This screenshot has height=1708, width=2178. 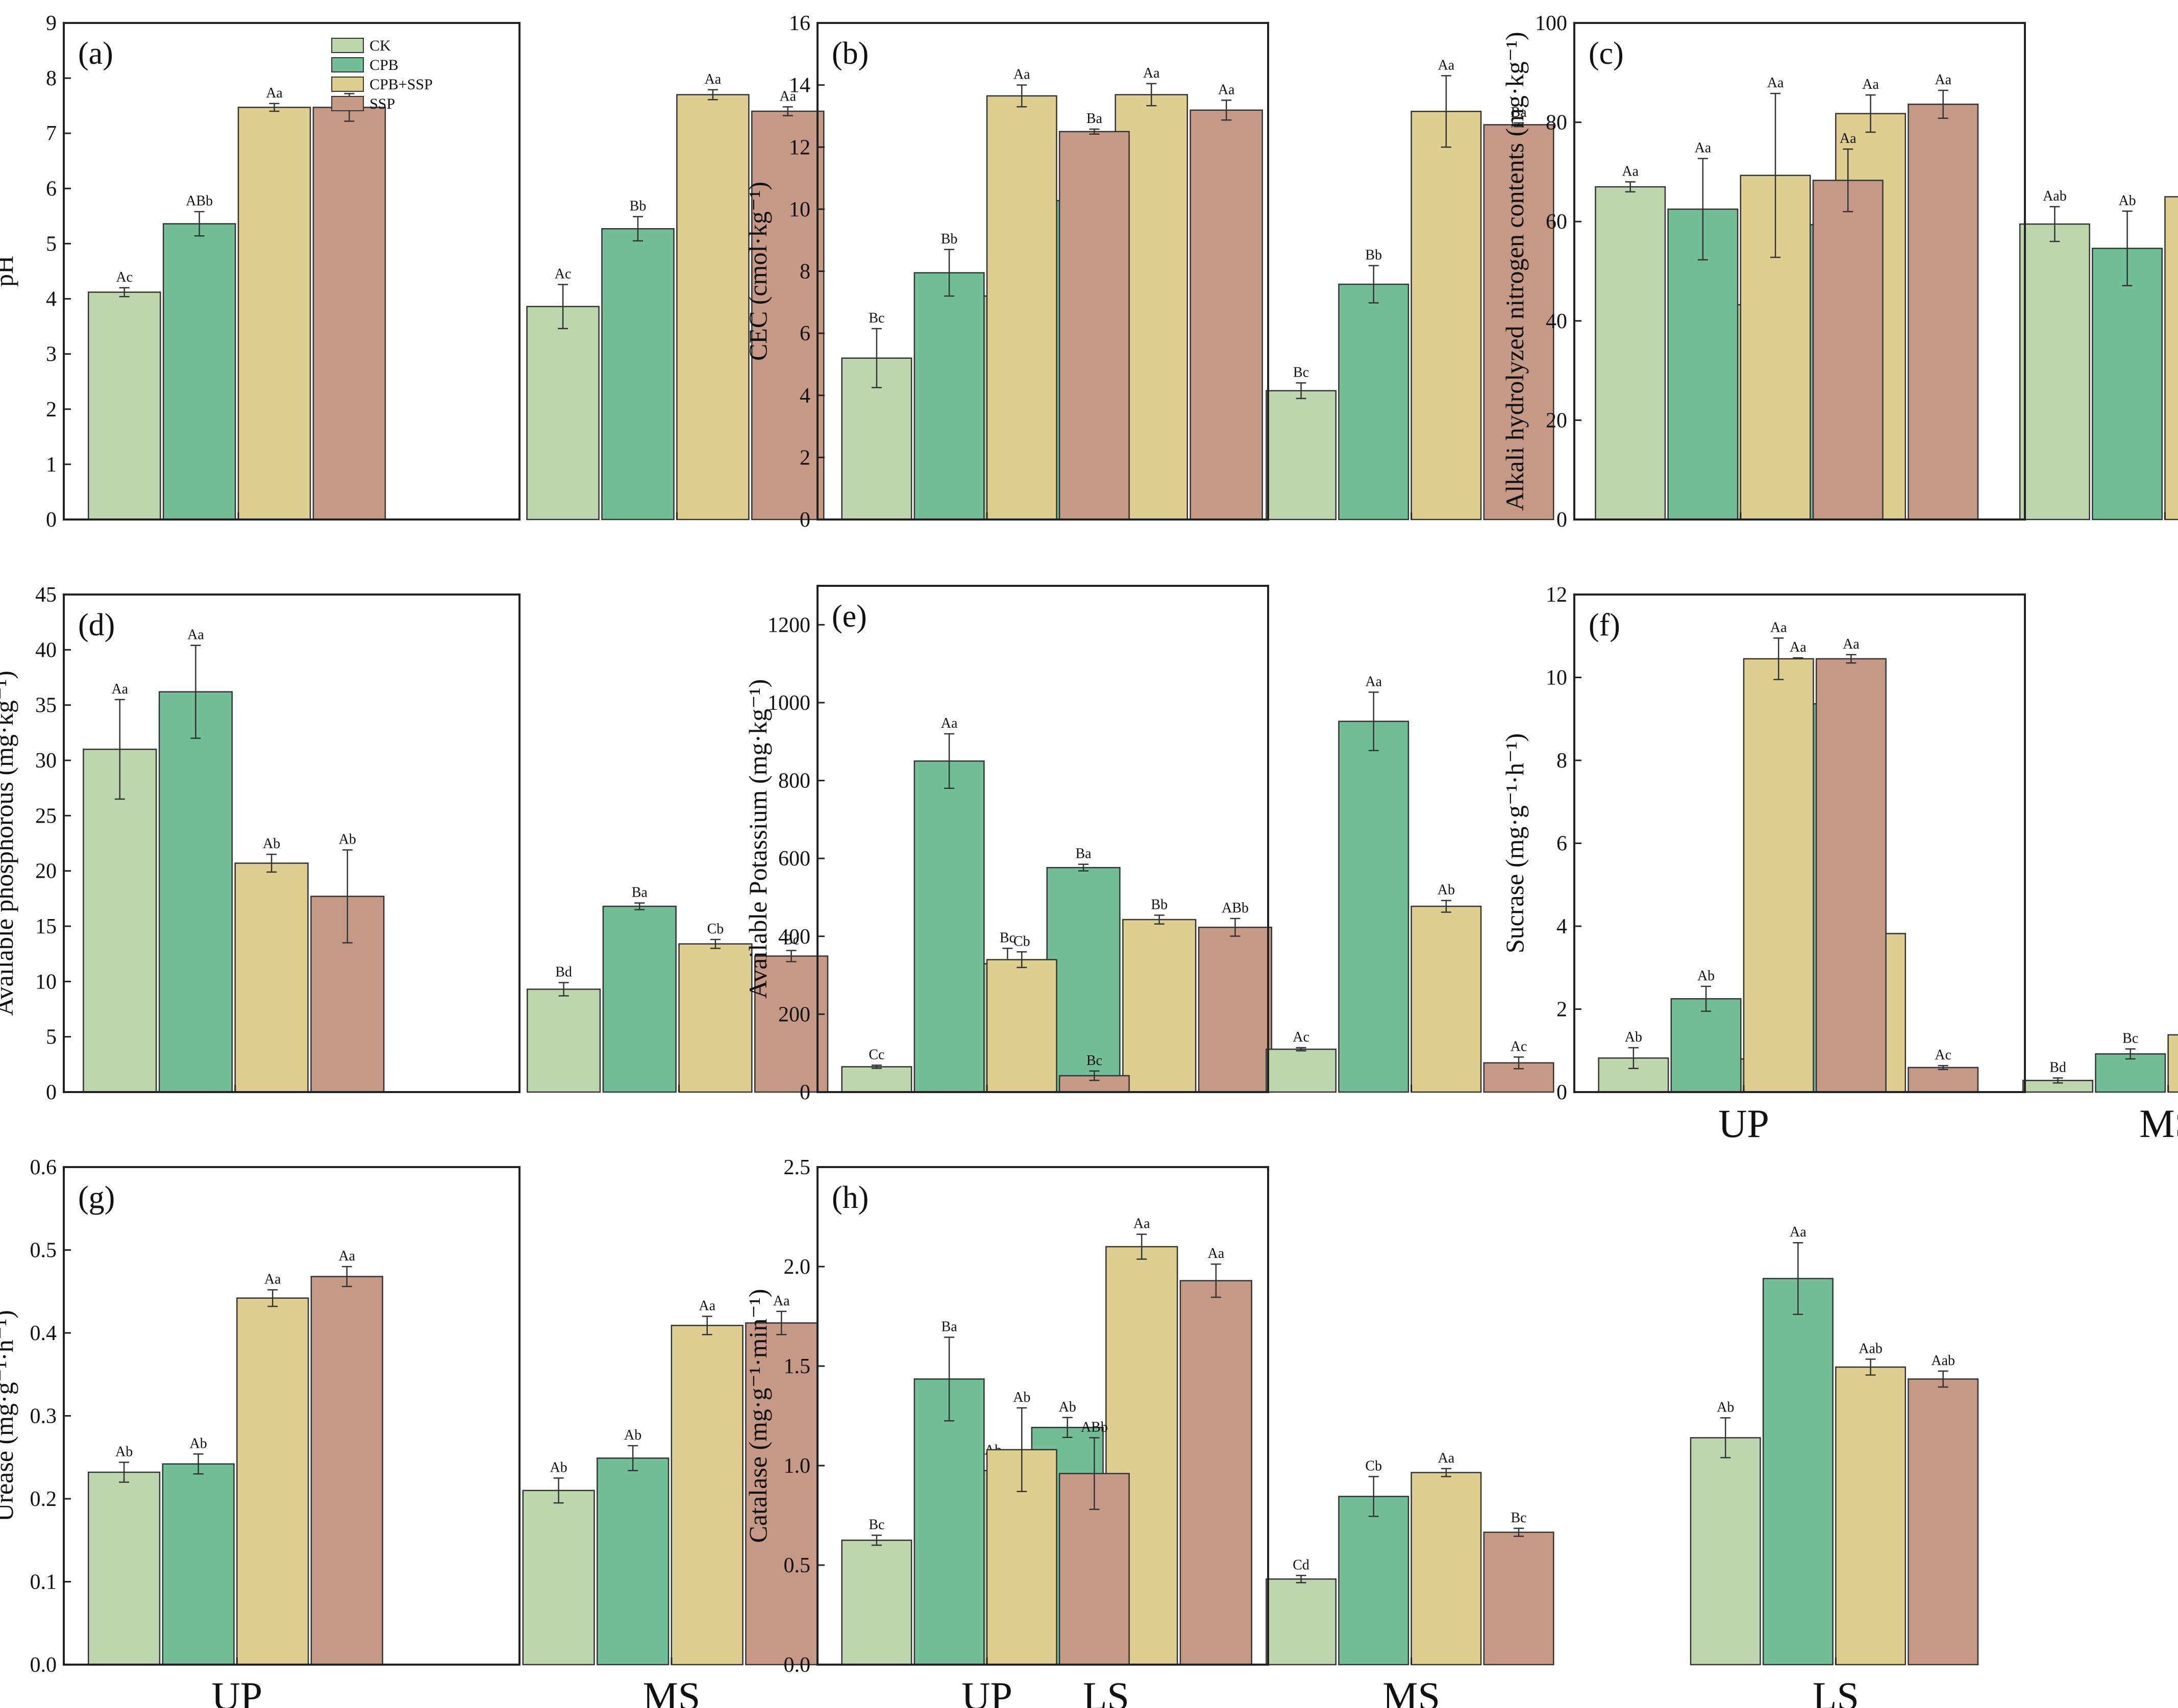 What do you see at coordinates (199, 372) in the screenshot?
I see `bar-a-CPB-UP` at bounding box center [199, 372].